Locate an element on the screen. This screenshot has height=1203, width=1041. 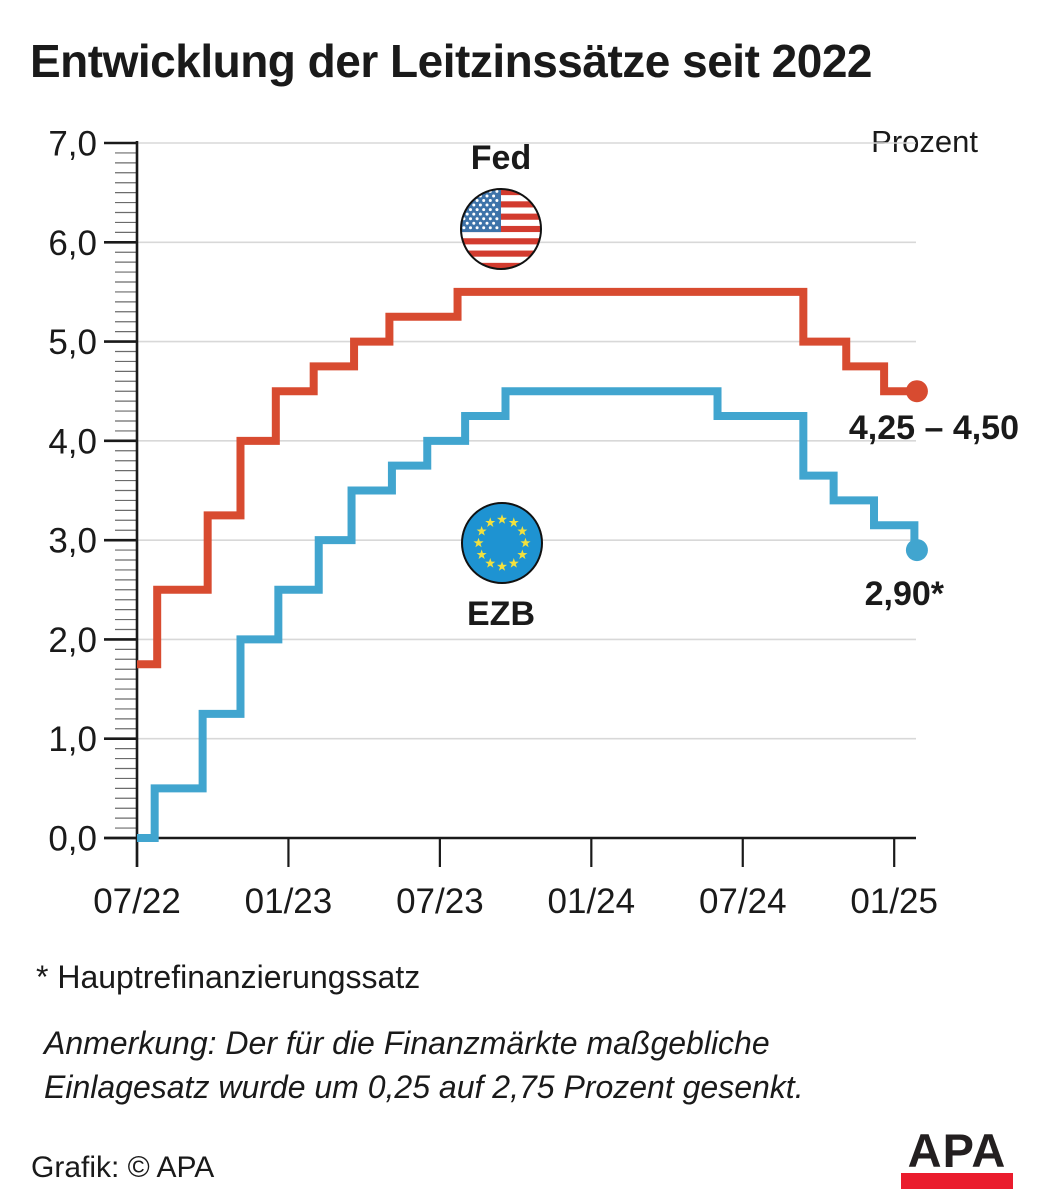
svg-text: 6,0 is located at coordinates (72, 243).